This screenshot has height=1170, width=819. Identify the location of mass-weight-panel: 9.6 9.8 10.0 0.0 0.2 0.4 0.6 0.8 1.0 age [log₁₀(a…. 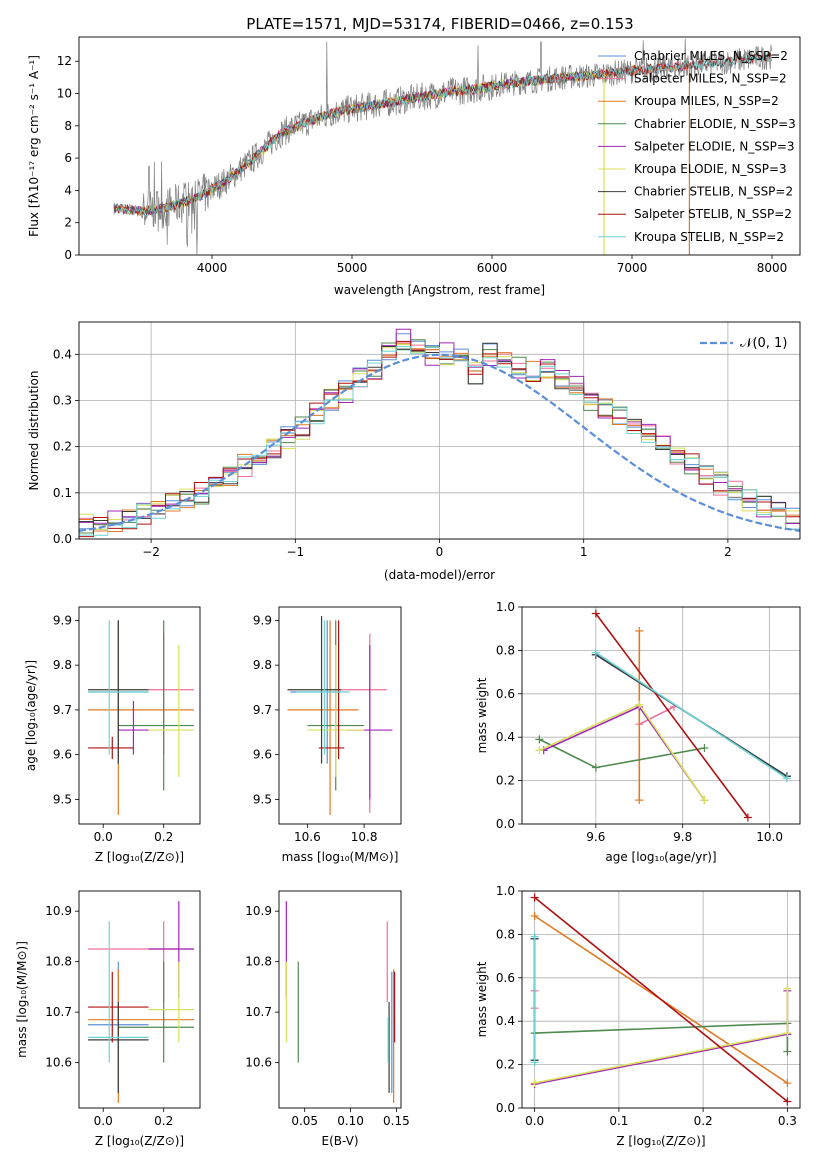
(638, 732).